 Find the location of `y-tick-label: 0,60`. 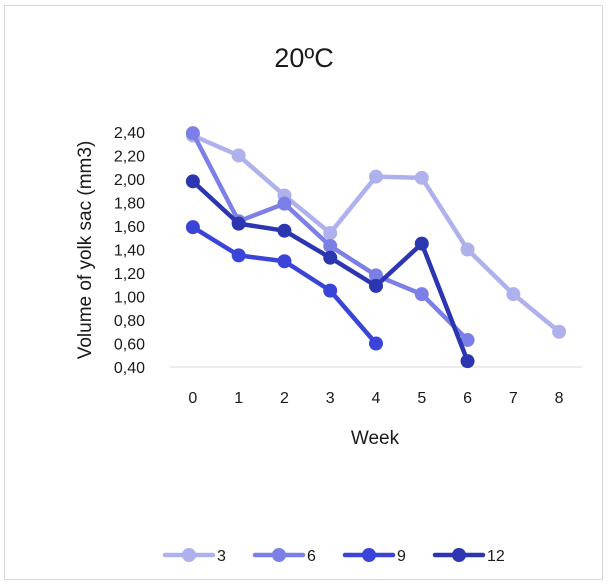

y-tick-label: 0,60 is located at coordinates (129, 345).